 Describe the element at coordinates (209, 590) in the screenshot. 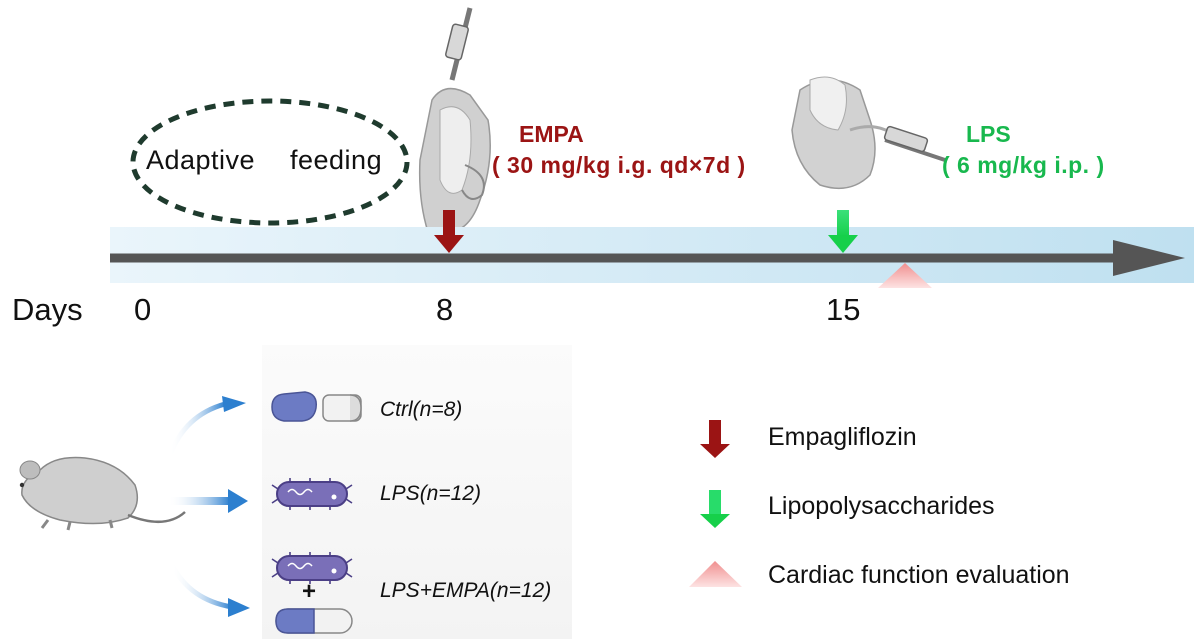

I see `to-lps-empa-arrow` at that location.